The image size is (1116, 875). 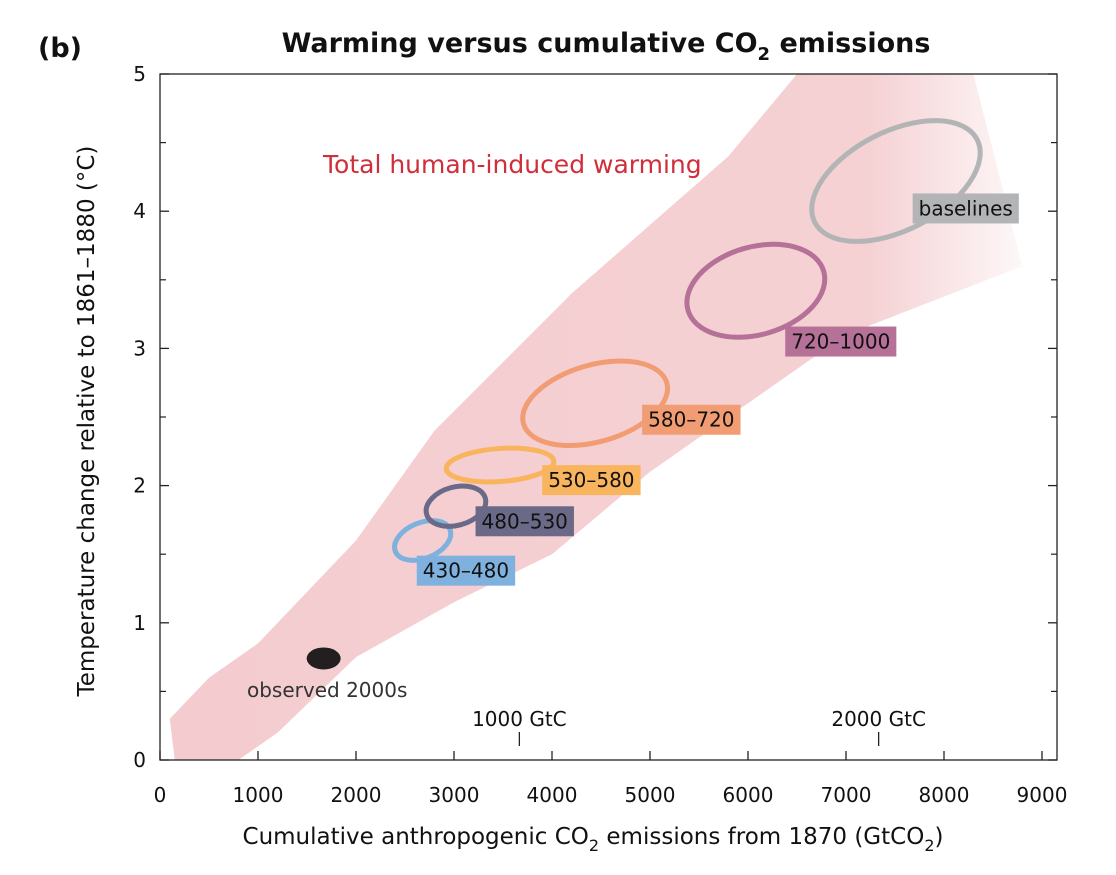 What do you see at coordinates (323, 658) in the screenshot?
I see `observed-2000s-marker` at bounding box center [323, 658].